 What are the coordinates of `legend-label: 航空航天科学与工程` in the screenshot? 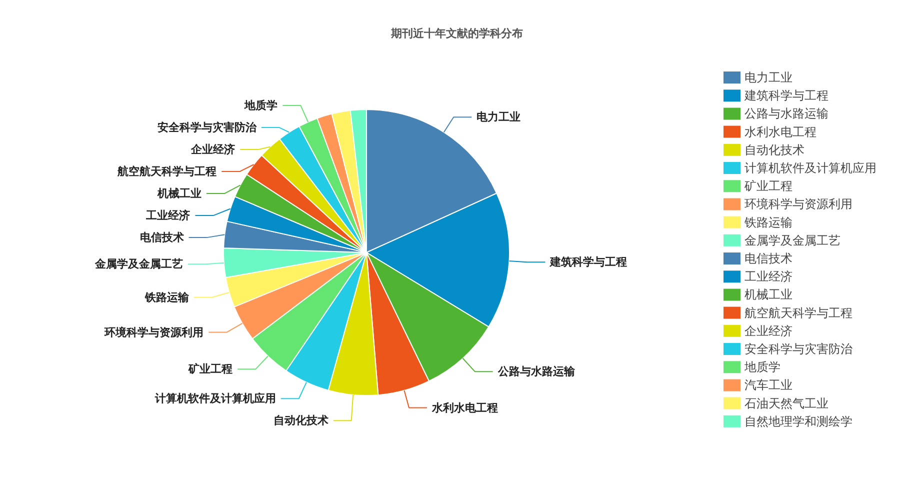 It's located at (798, 313).